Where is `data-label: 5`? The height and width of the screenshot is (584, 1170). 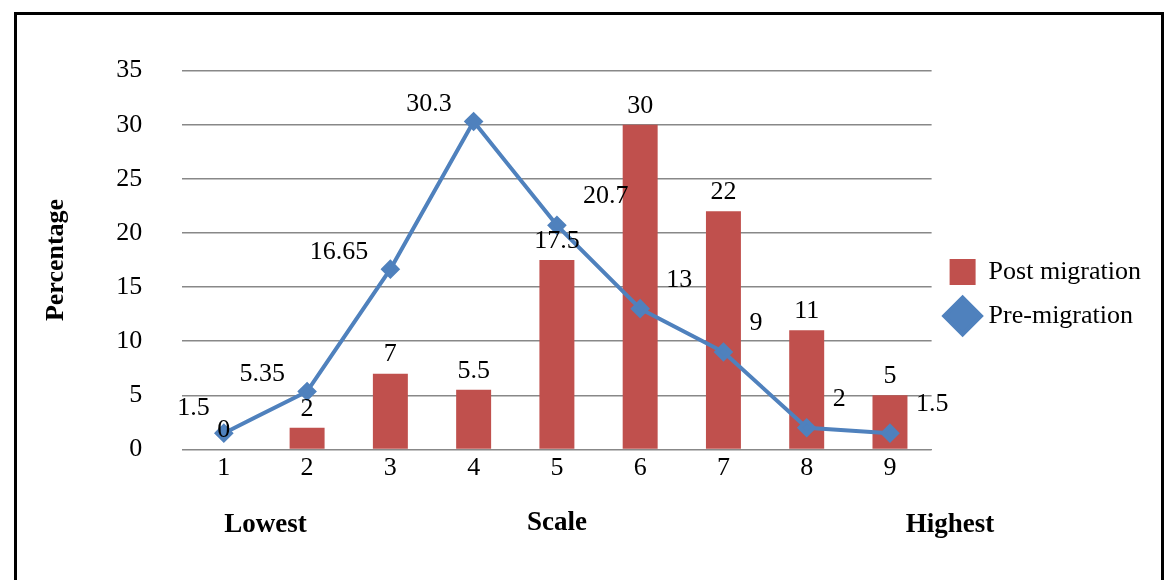 data-label: 5 is located at coordinates (890, 375).